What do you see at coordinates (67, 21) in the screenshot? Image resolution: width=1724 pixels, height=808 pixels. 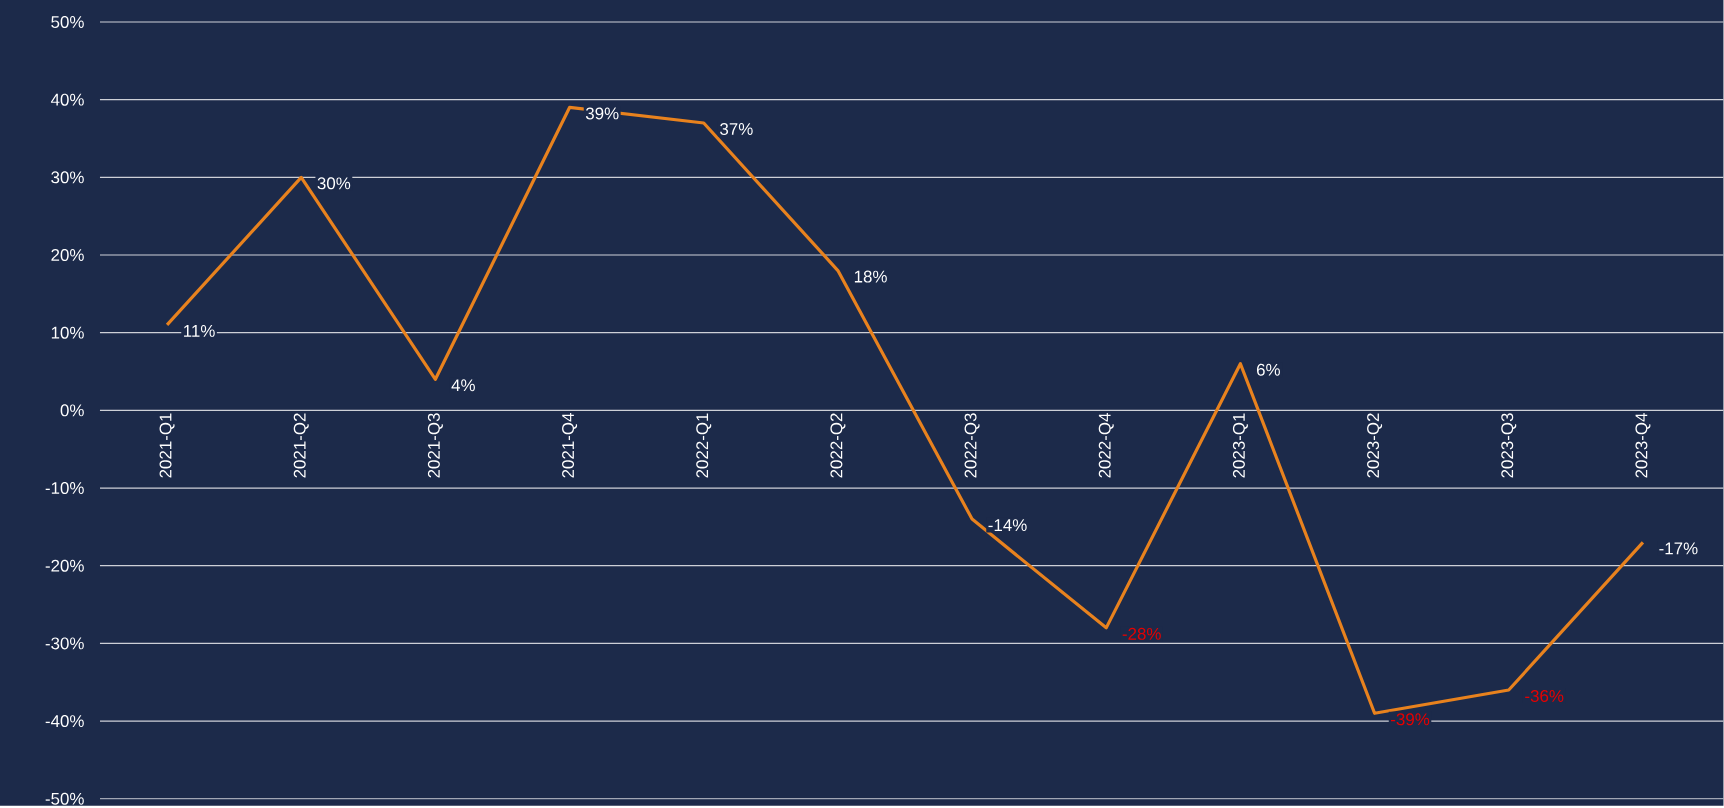 I see `y-tick-label: 50%` at bounding box center [67, 21].